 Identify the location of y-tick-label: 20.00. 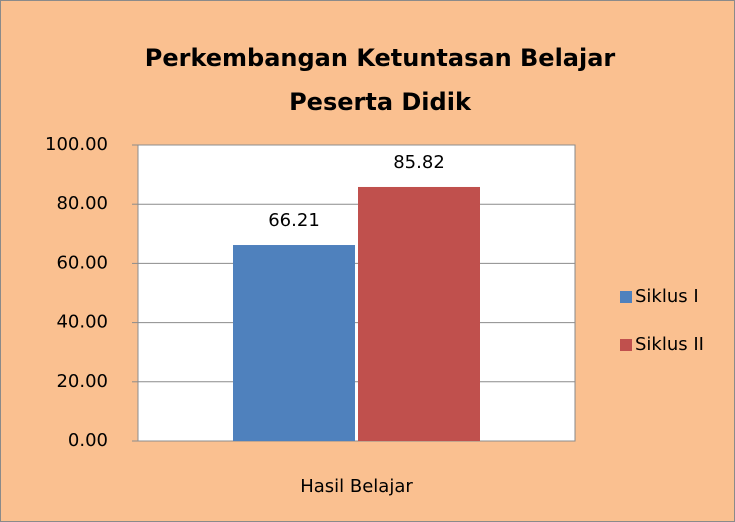
(82, 381).